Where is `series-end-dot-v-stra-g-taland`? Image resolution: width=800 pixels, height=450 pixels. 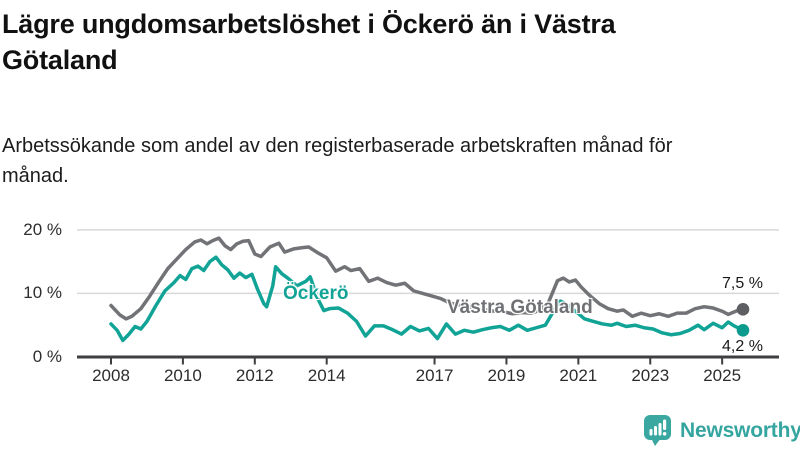 series-end-dot-v-stra-g-taland is located at coordinates (743, 309).